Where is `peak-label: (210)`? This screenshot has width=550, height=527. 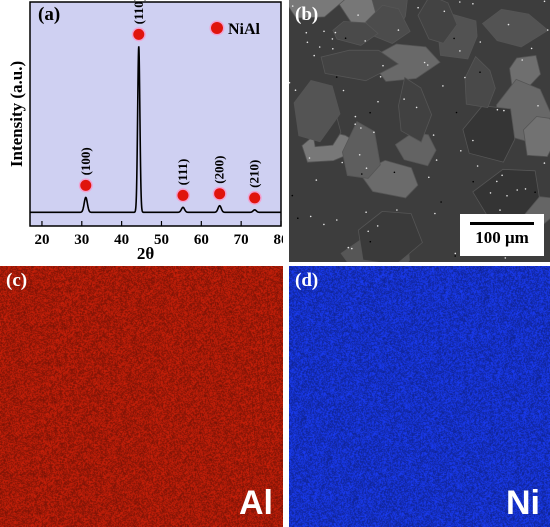 peak-label: (210) is located at coordinates (254, 174).